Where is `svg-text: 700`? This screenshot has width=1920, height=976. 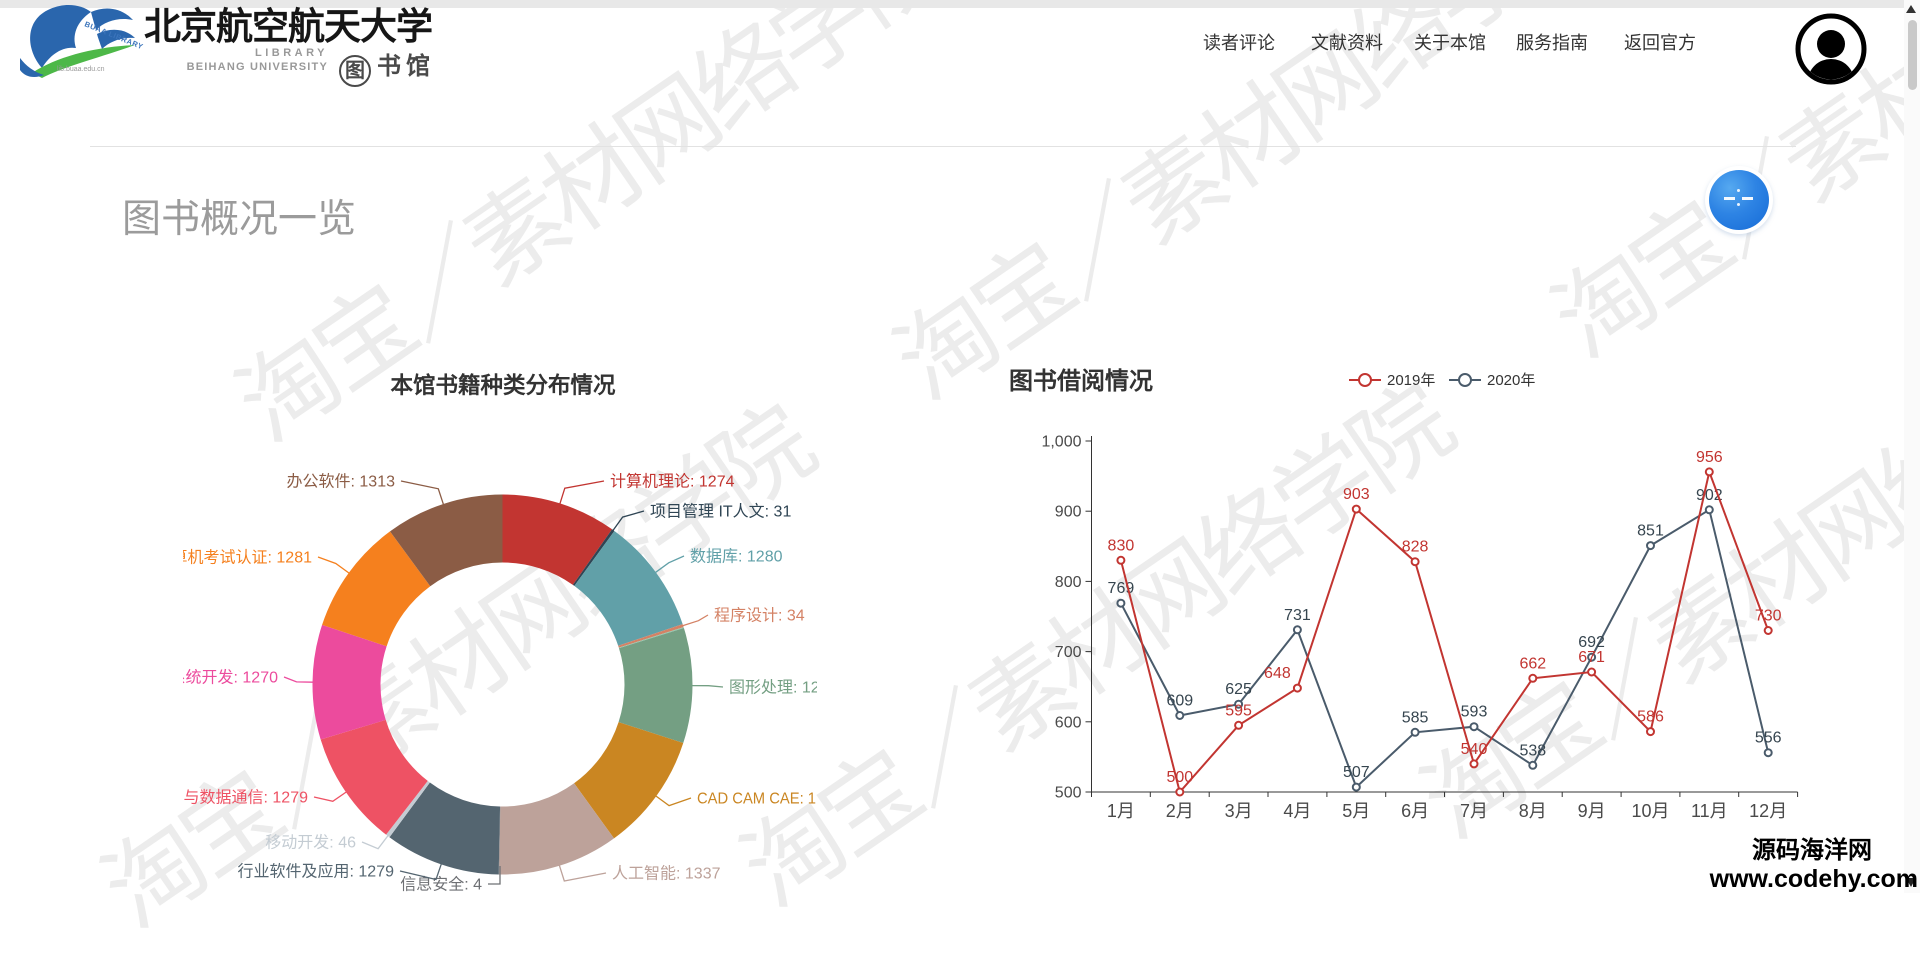 svg-text: 700 is located at coordinates (1068, 652).